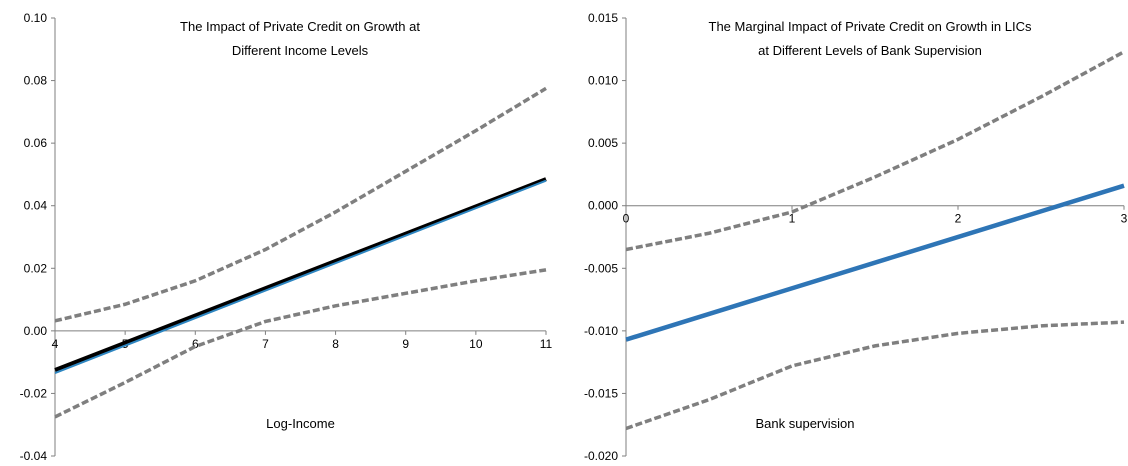 This screenshot has width=1128, height=466. I want to click on y-tick-label: -0.020, so click(601, 456).